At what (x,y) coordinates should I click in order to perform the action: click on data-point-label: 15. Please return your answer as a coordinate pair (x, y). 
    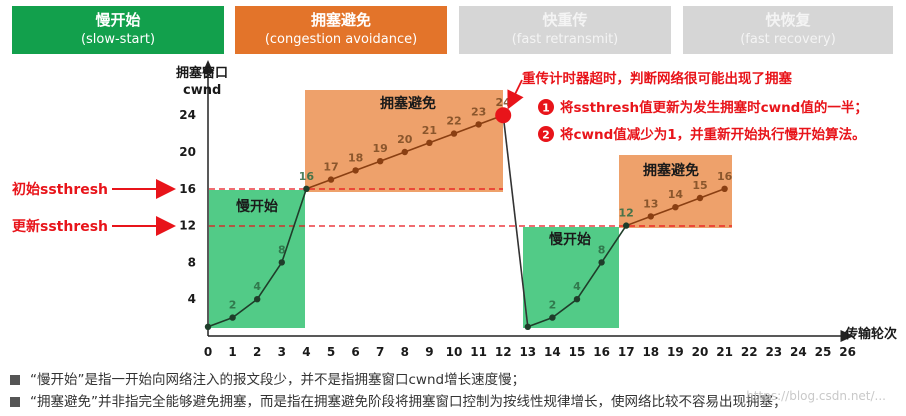
    Looking at the image, I should click on (699, 185).